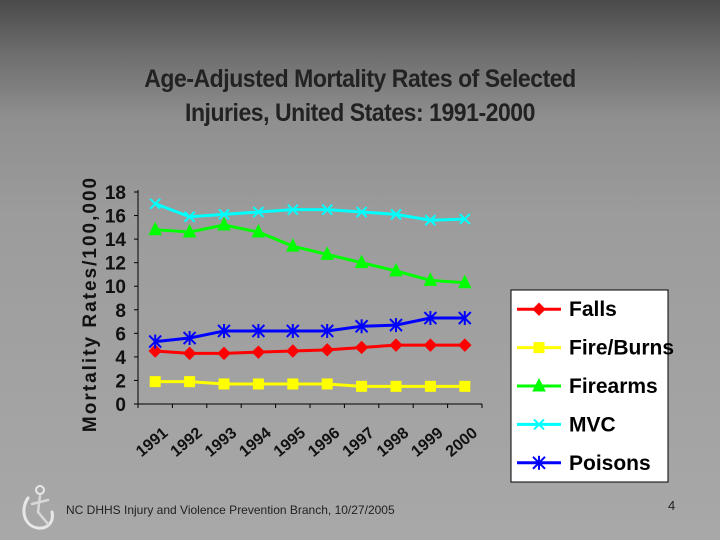 Image resolution: width=720 pixels, height=540 pixels. I want to click on legend-label: Falls, so click(593, 309).